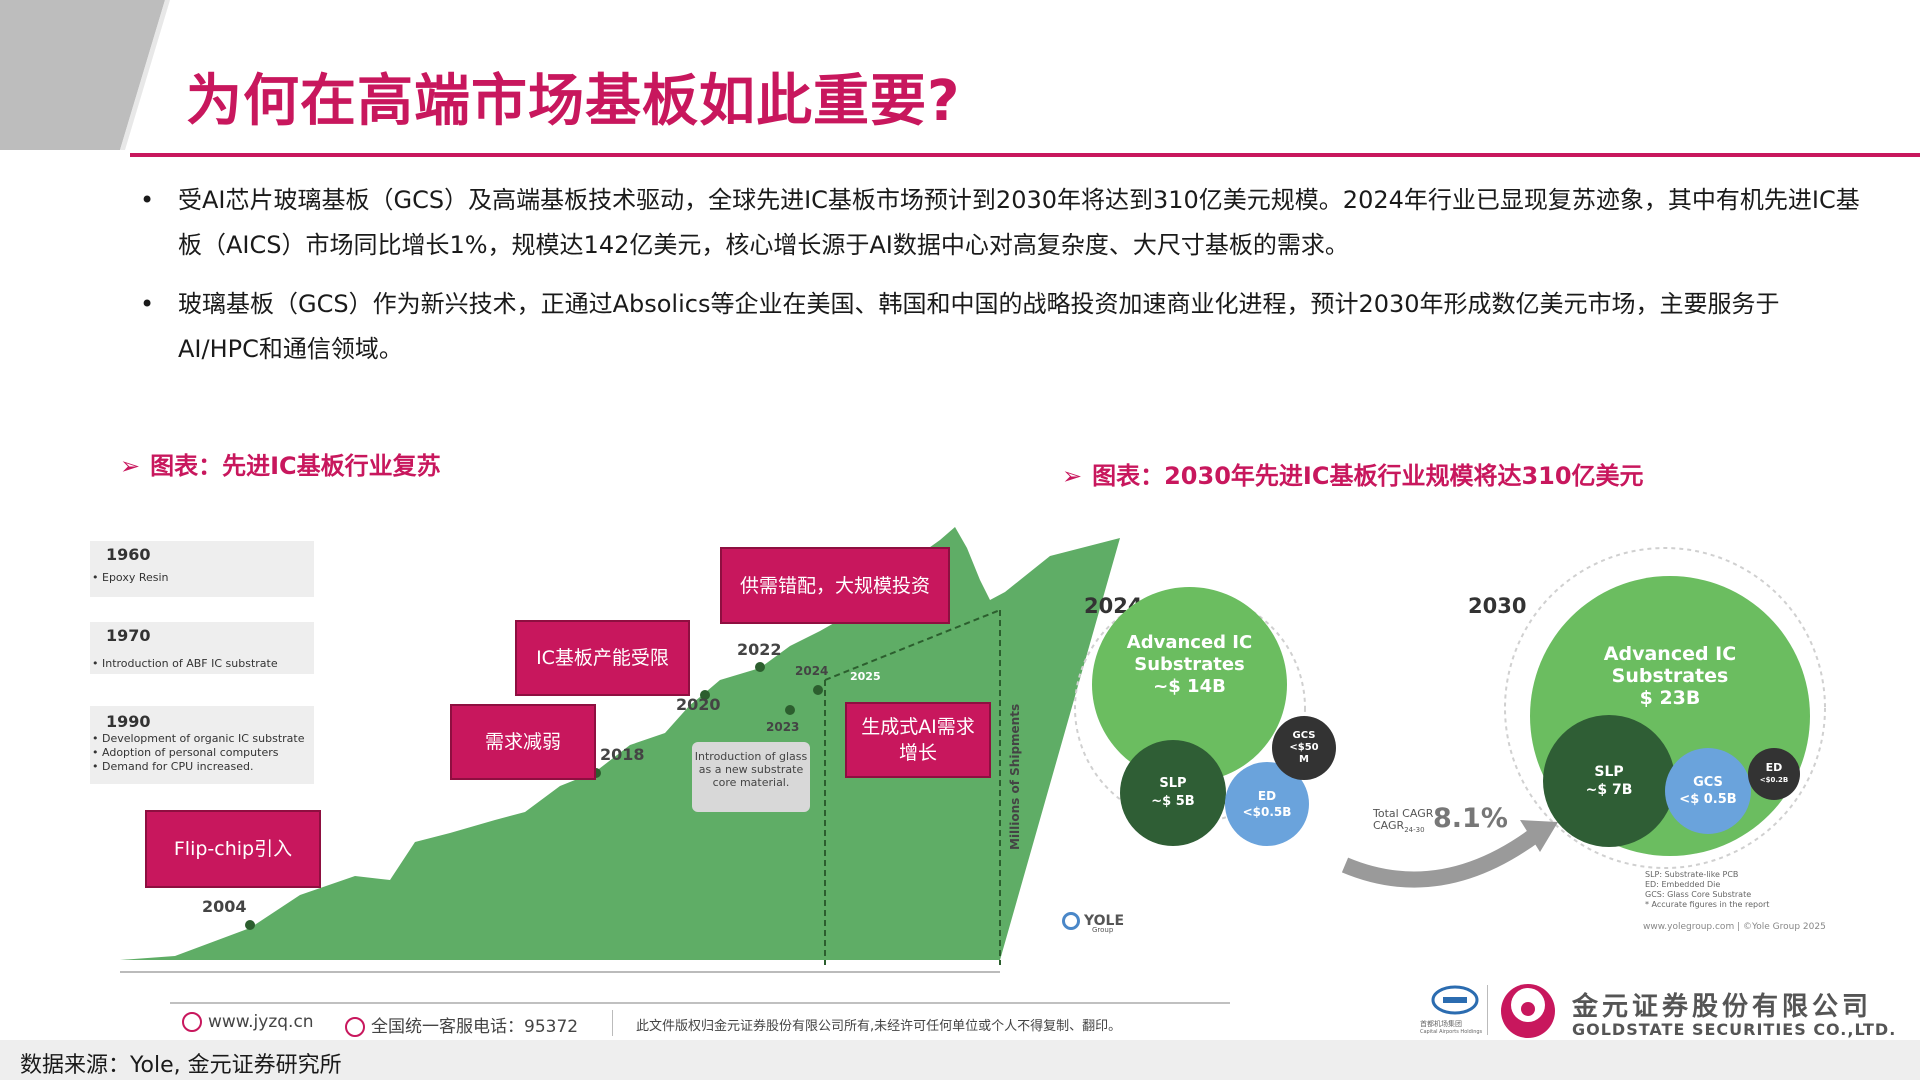 The height and width of the screenshot is (1080, 1920). Describe the element at coordinates (1451, 1032) in the screenshot. I see `partner-name-en: Capital Airports Holdings` at that location.